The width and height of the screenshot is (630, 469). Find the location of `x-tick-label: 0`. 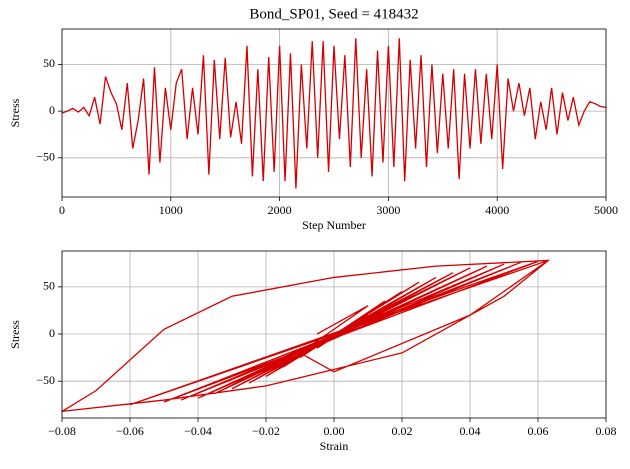

x-tick-label: 0 is located at coordinates (62, 210).